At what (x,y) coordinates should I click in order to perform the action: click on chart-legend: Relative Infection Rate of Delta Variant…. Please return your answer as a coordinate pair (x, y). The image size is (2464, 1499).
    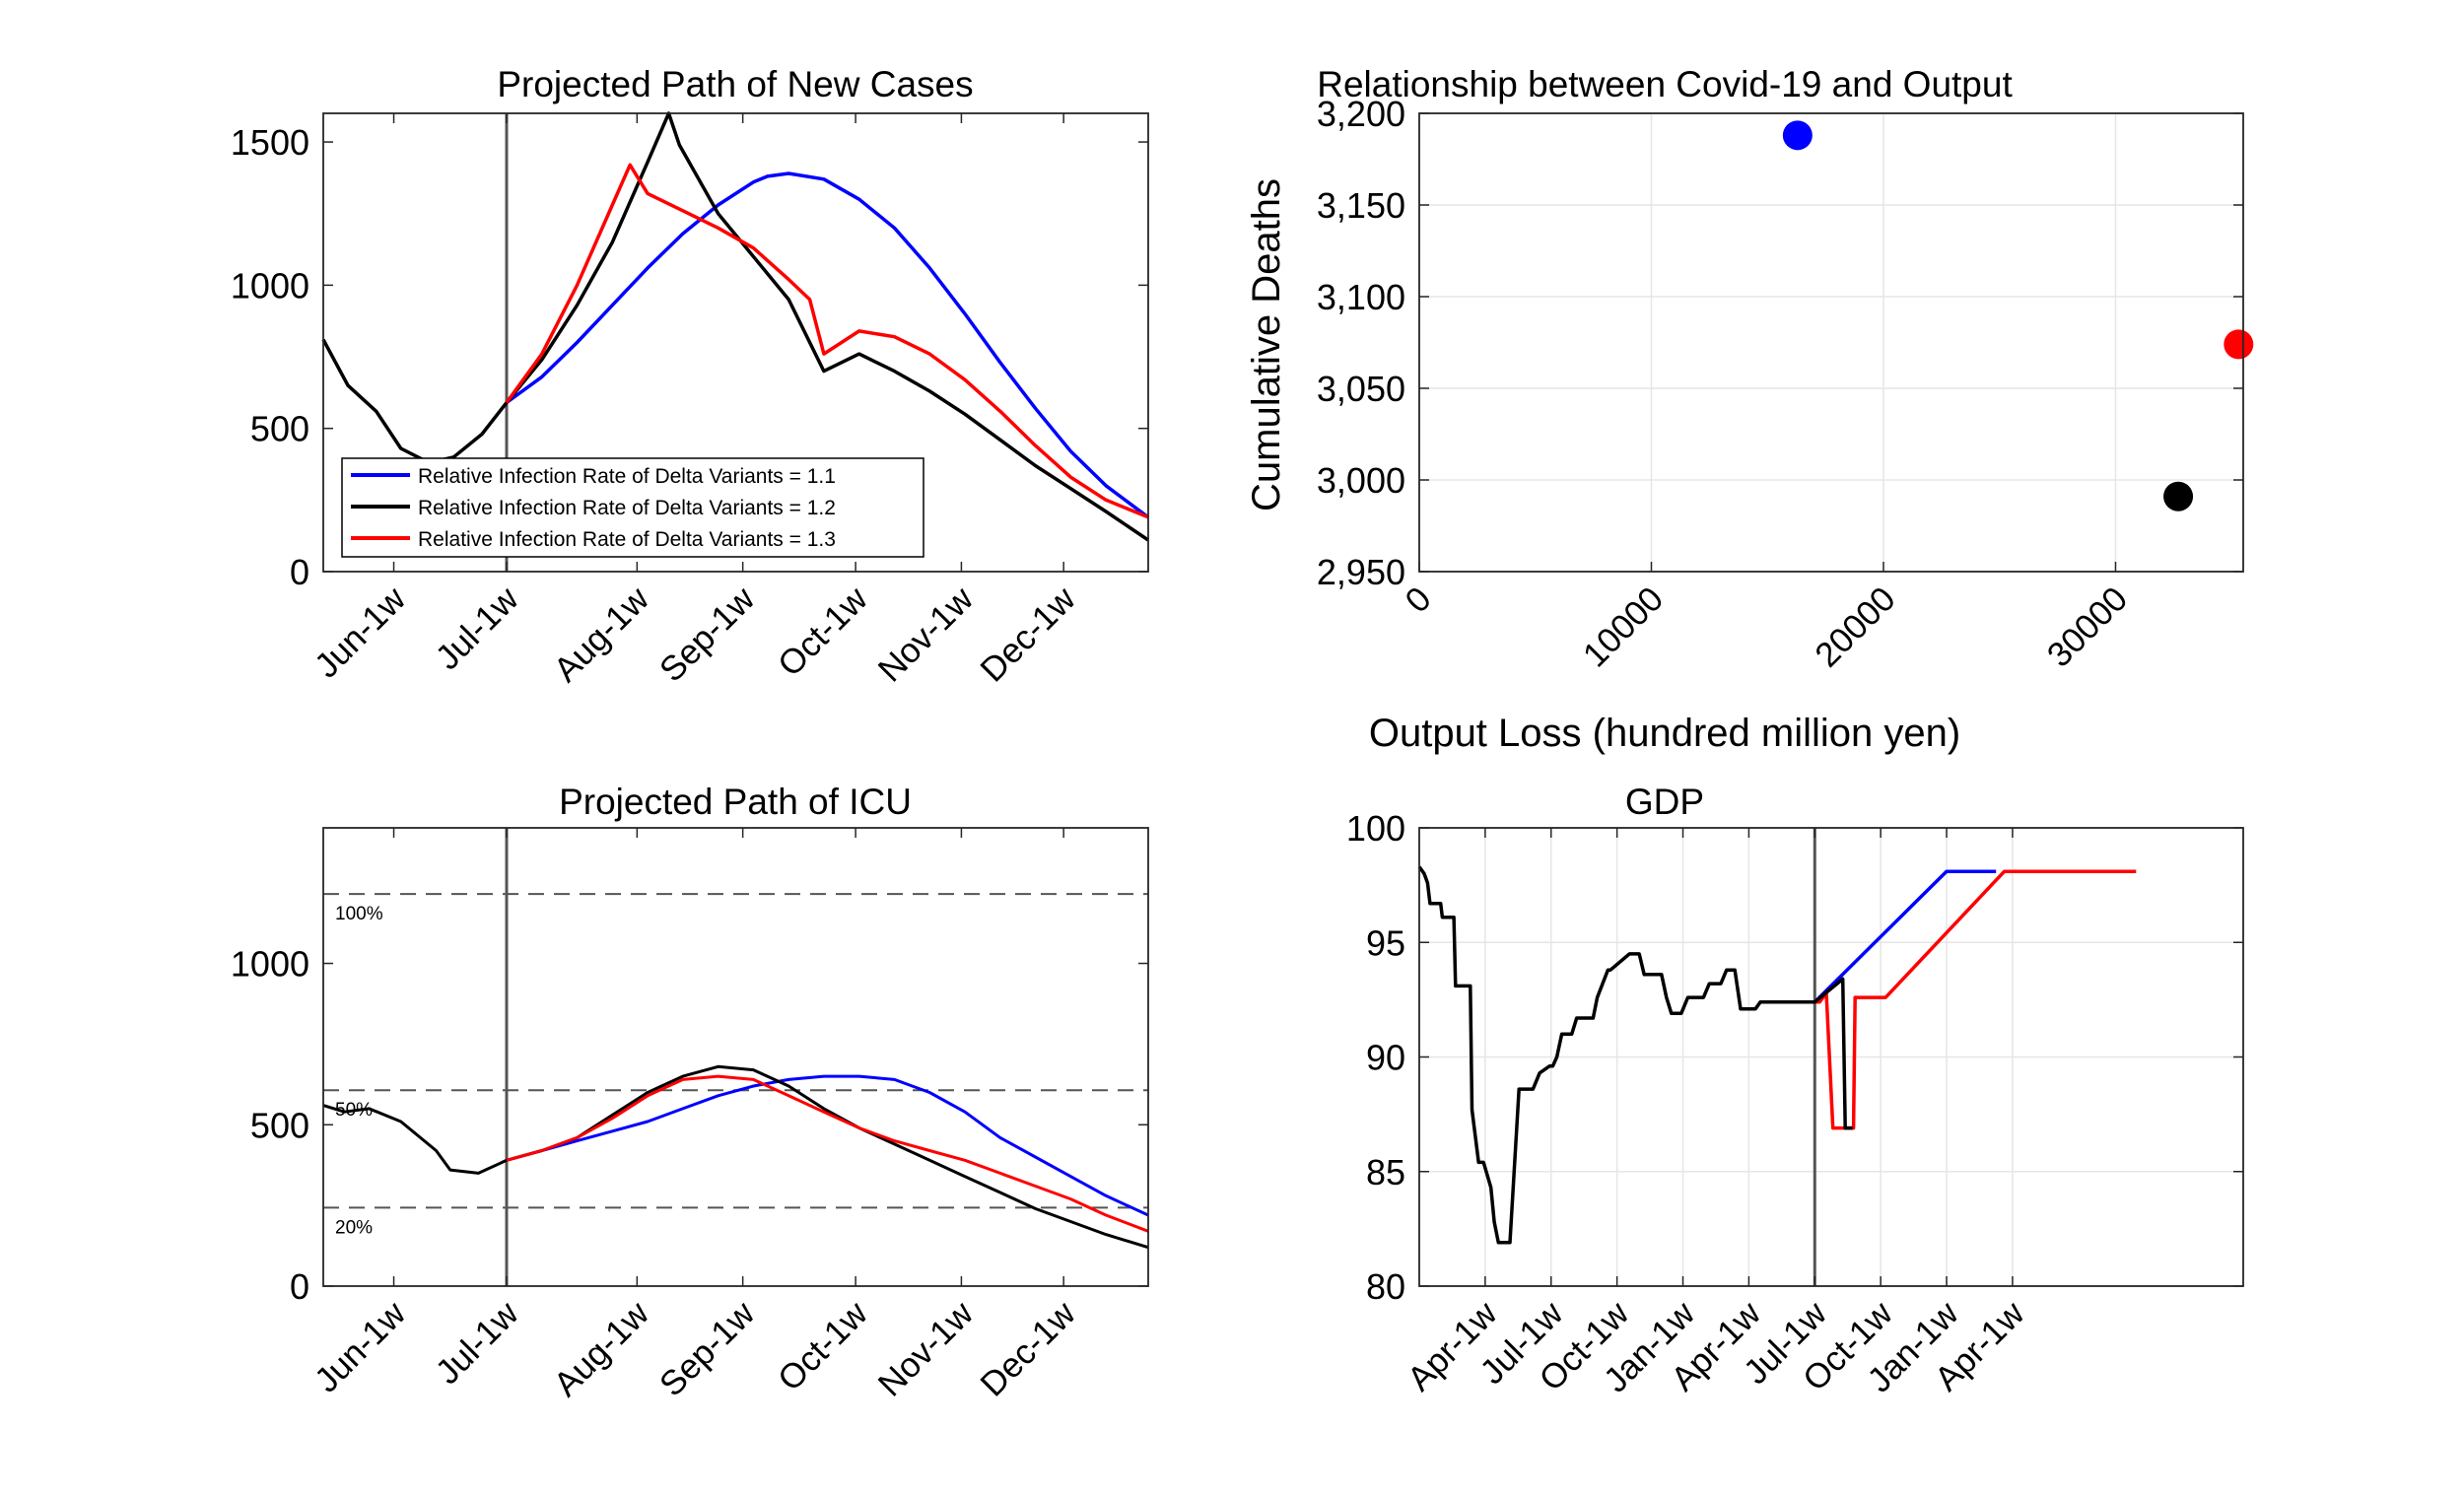
    Looking at the image, I should click on (632, 507).